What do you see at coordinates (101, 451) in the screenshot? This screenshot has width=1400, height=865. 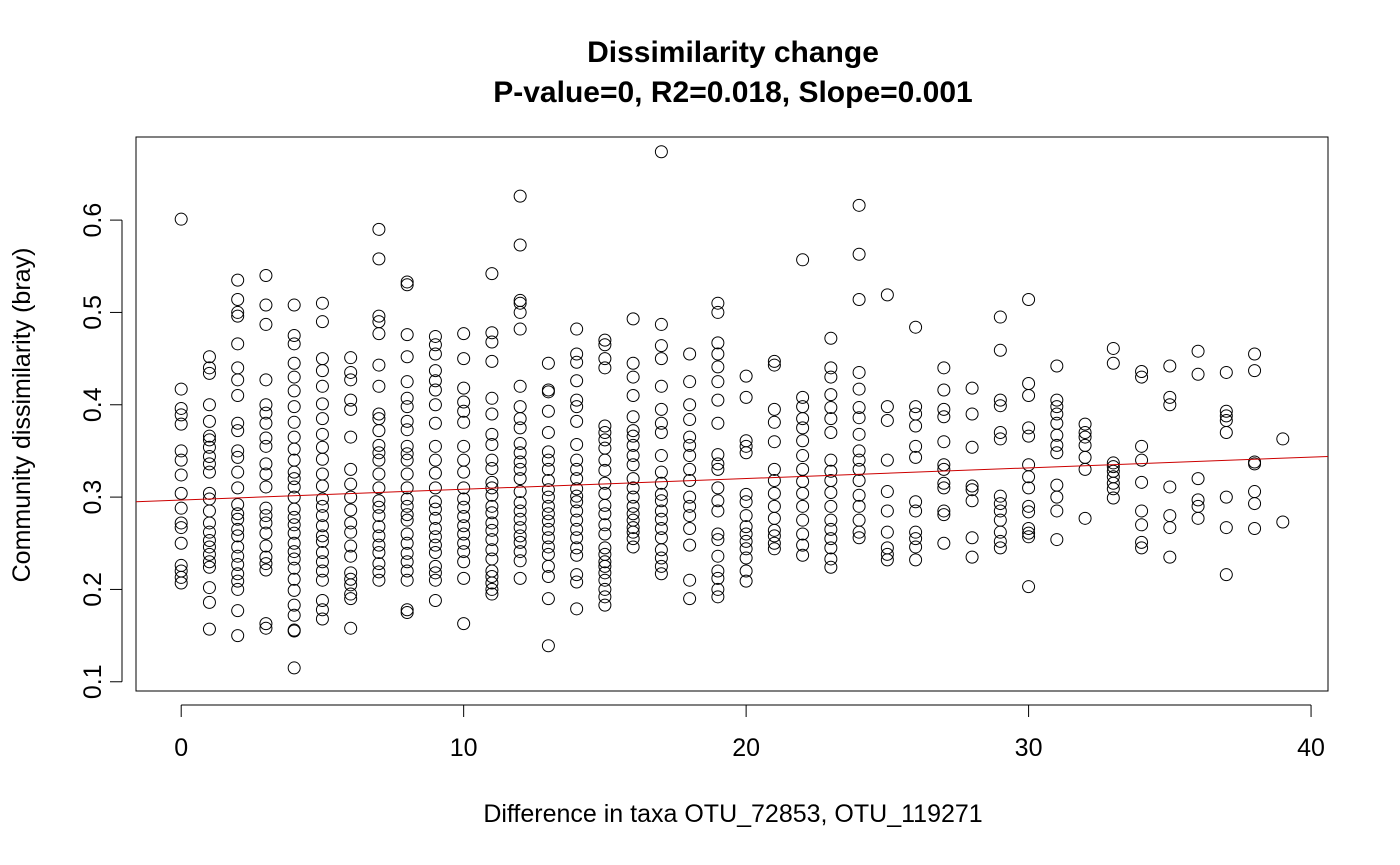 I see `y-axis: 0.1 0.2 0.3 0.4 0.5 0.6` at bounding box center [101, 451].